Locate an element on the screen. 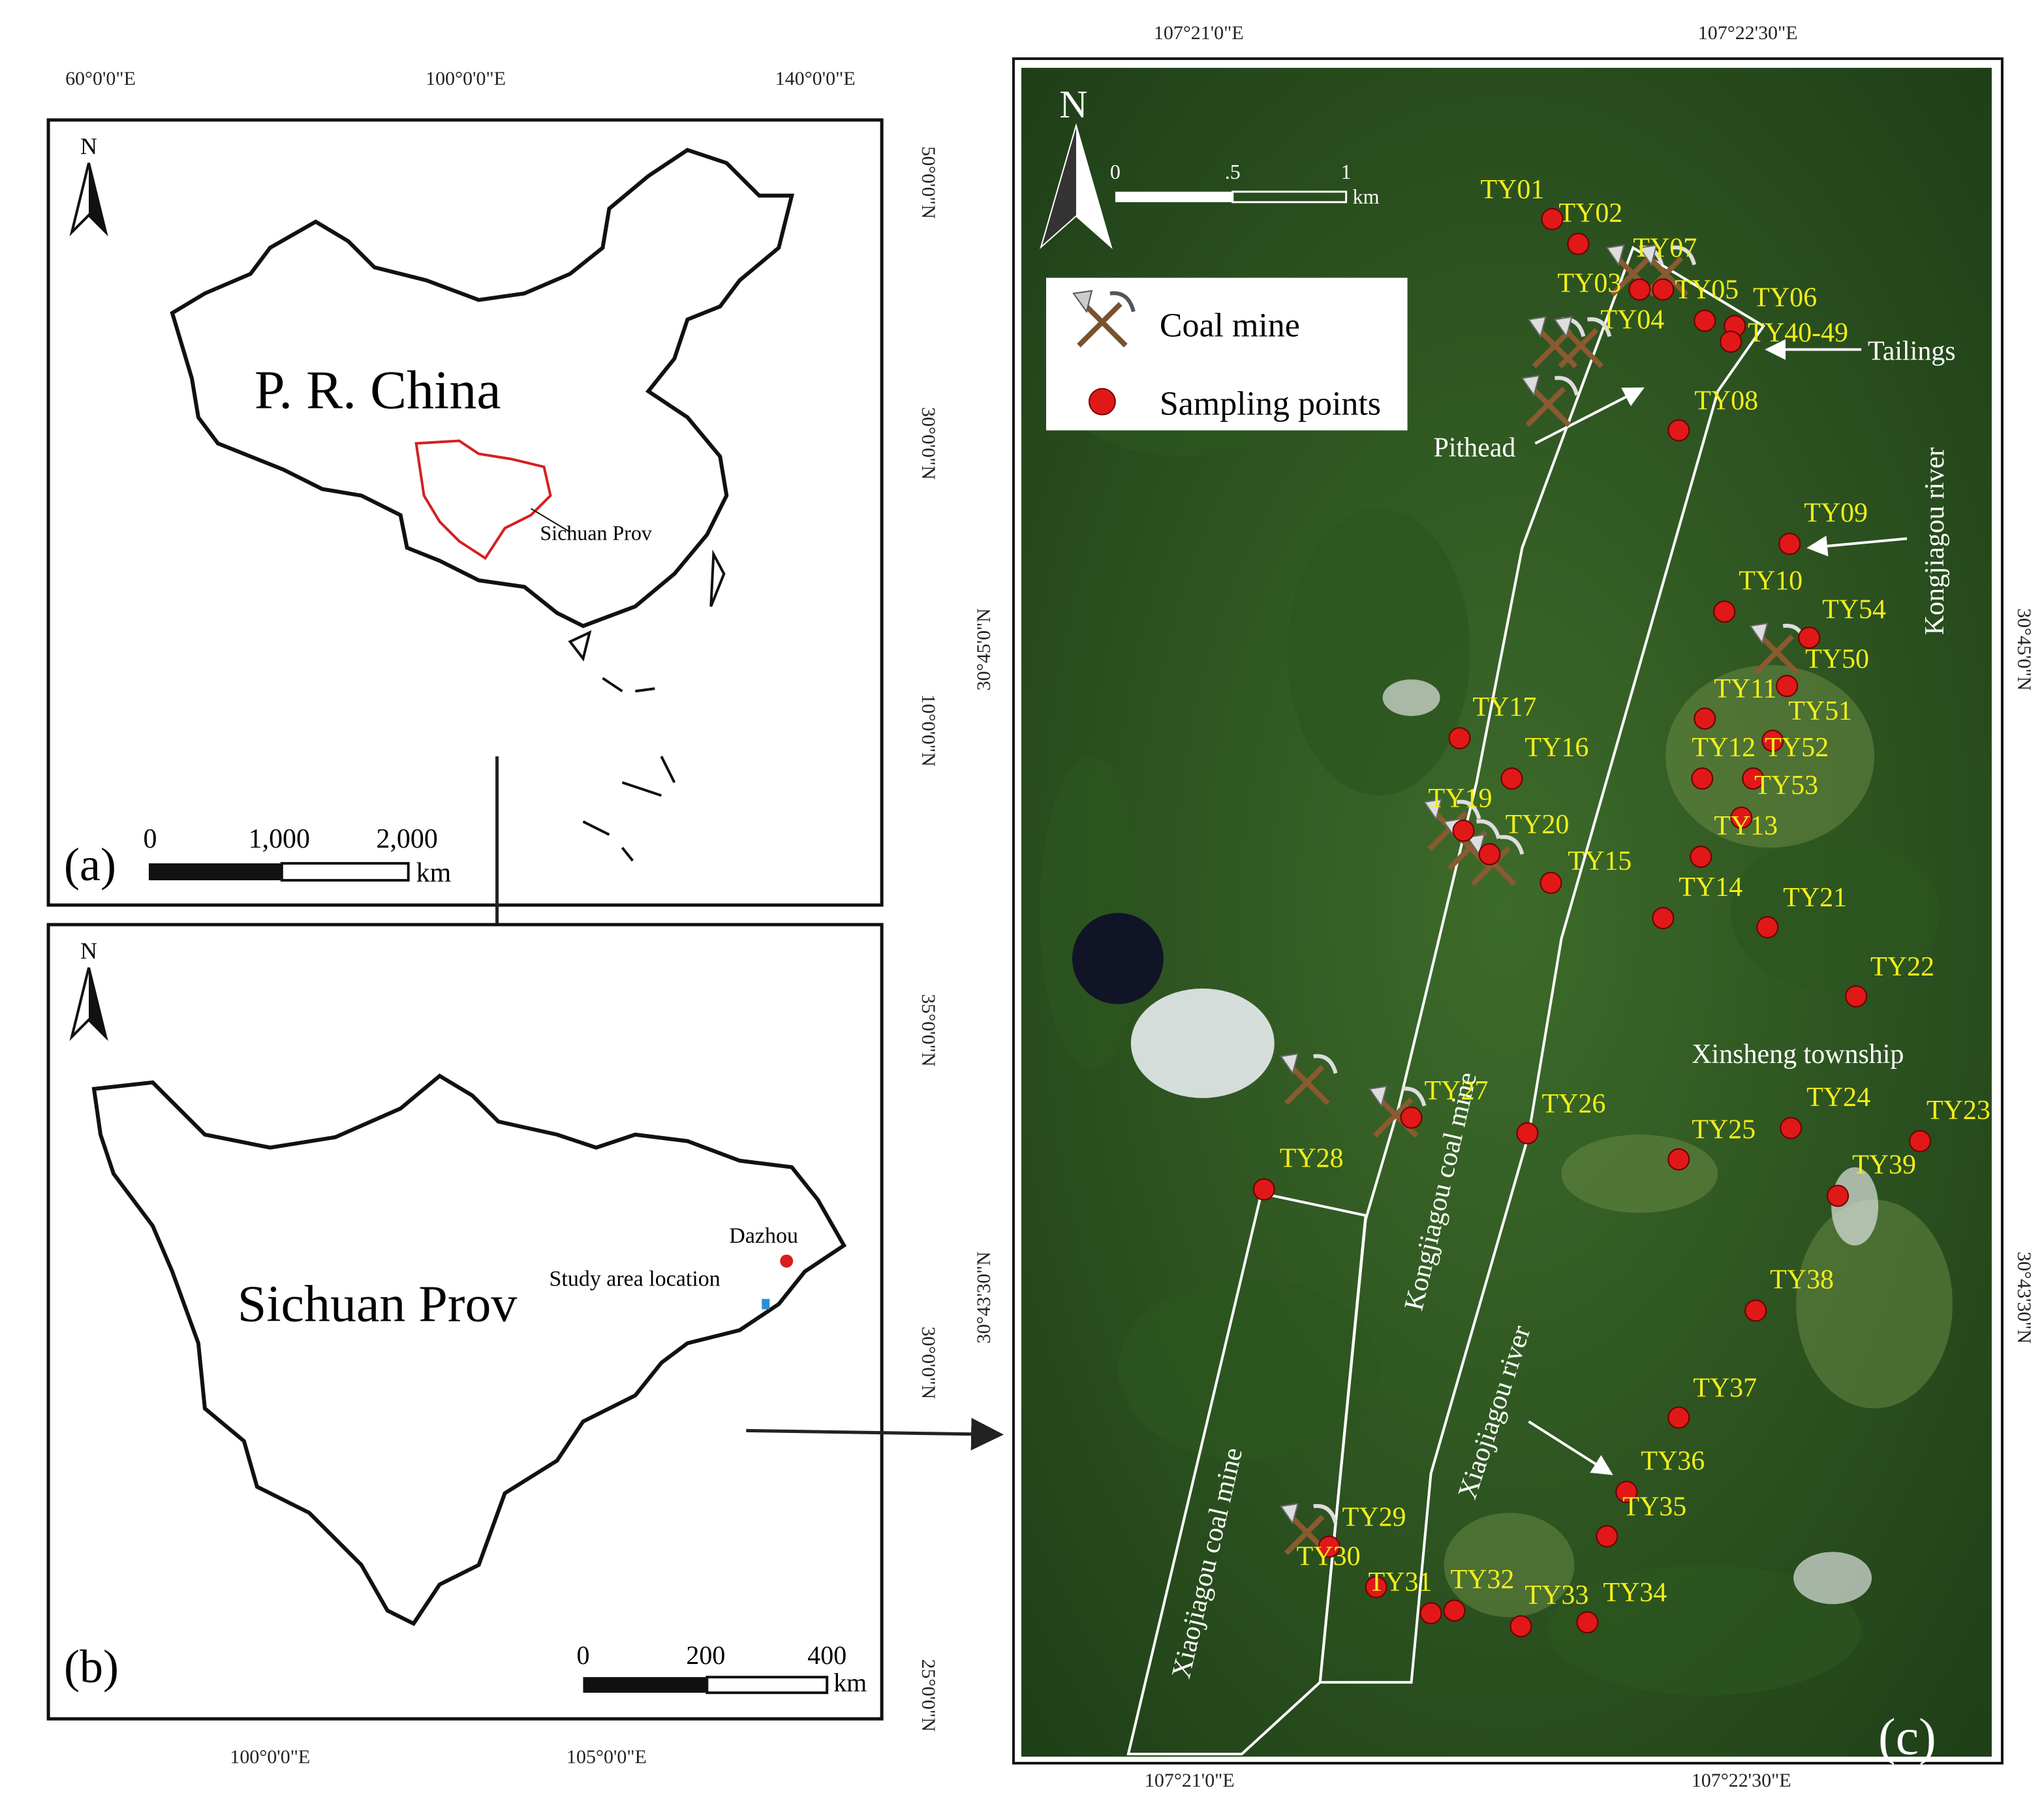  sample-label: TY31 is located at coordinates (1400, 1582).